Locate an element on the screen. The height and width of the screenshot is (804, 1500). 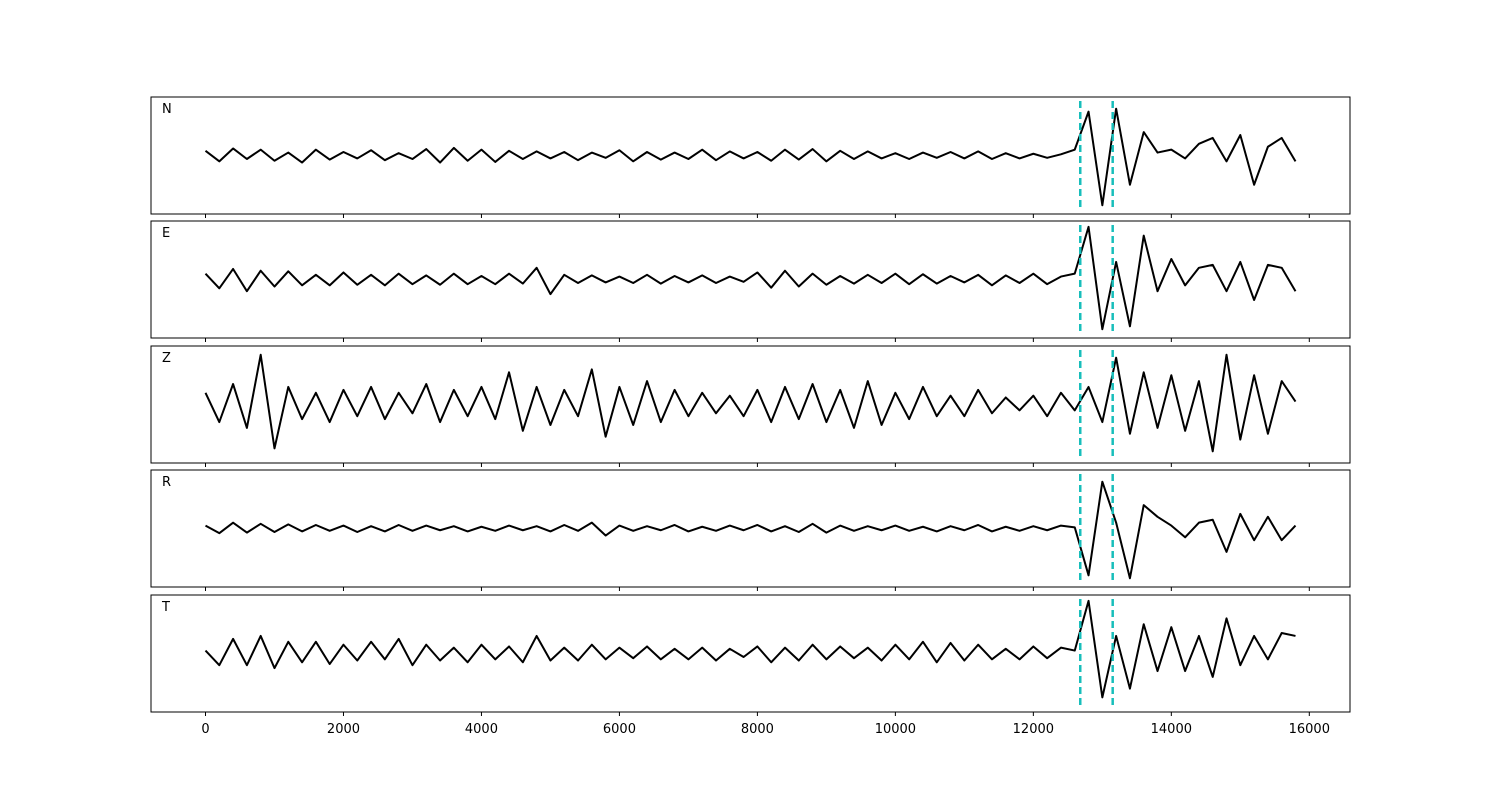
panel-label: N is located at coordinates (167, 109).